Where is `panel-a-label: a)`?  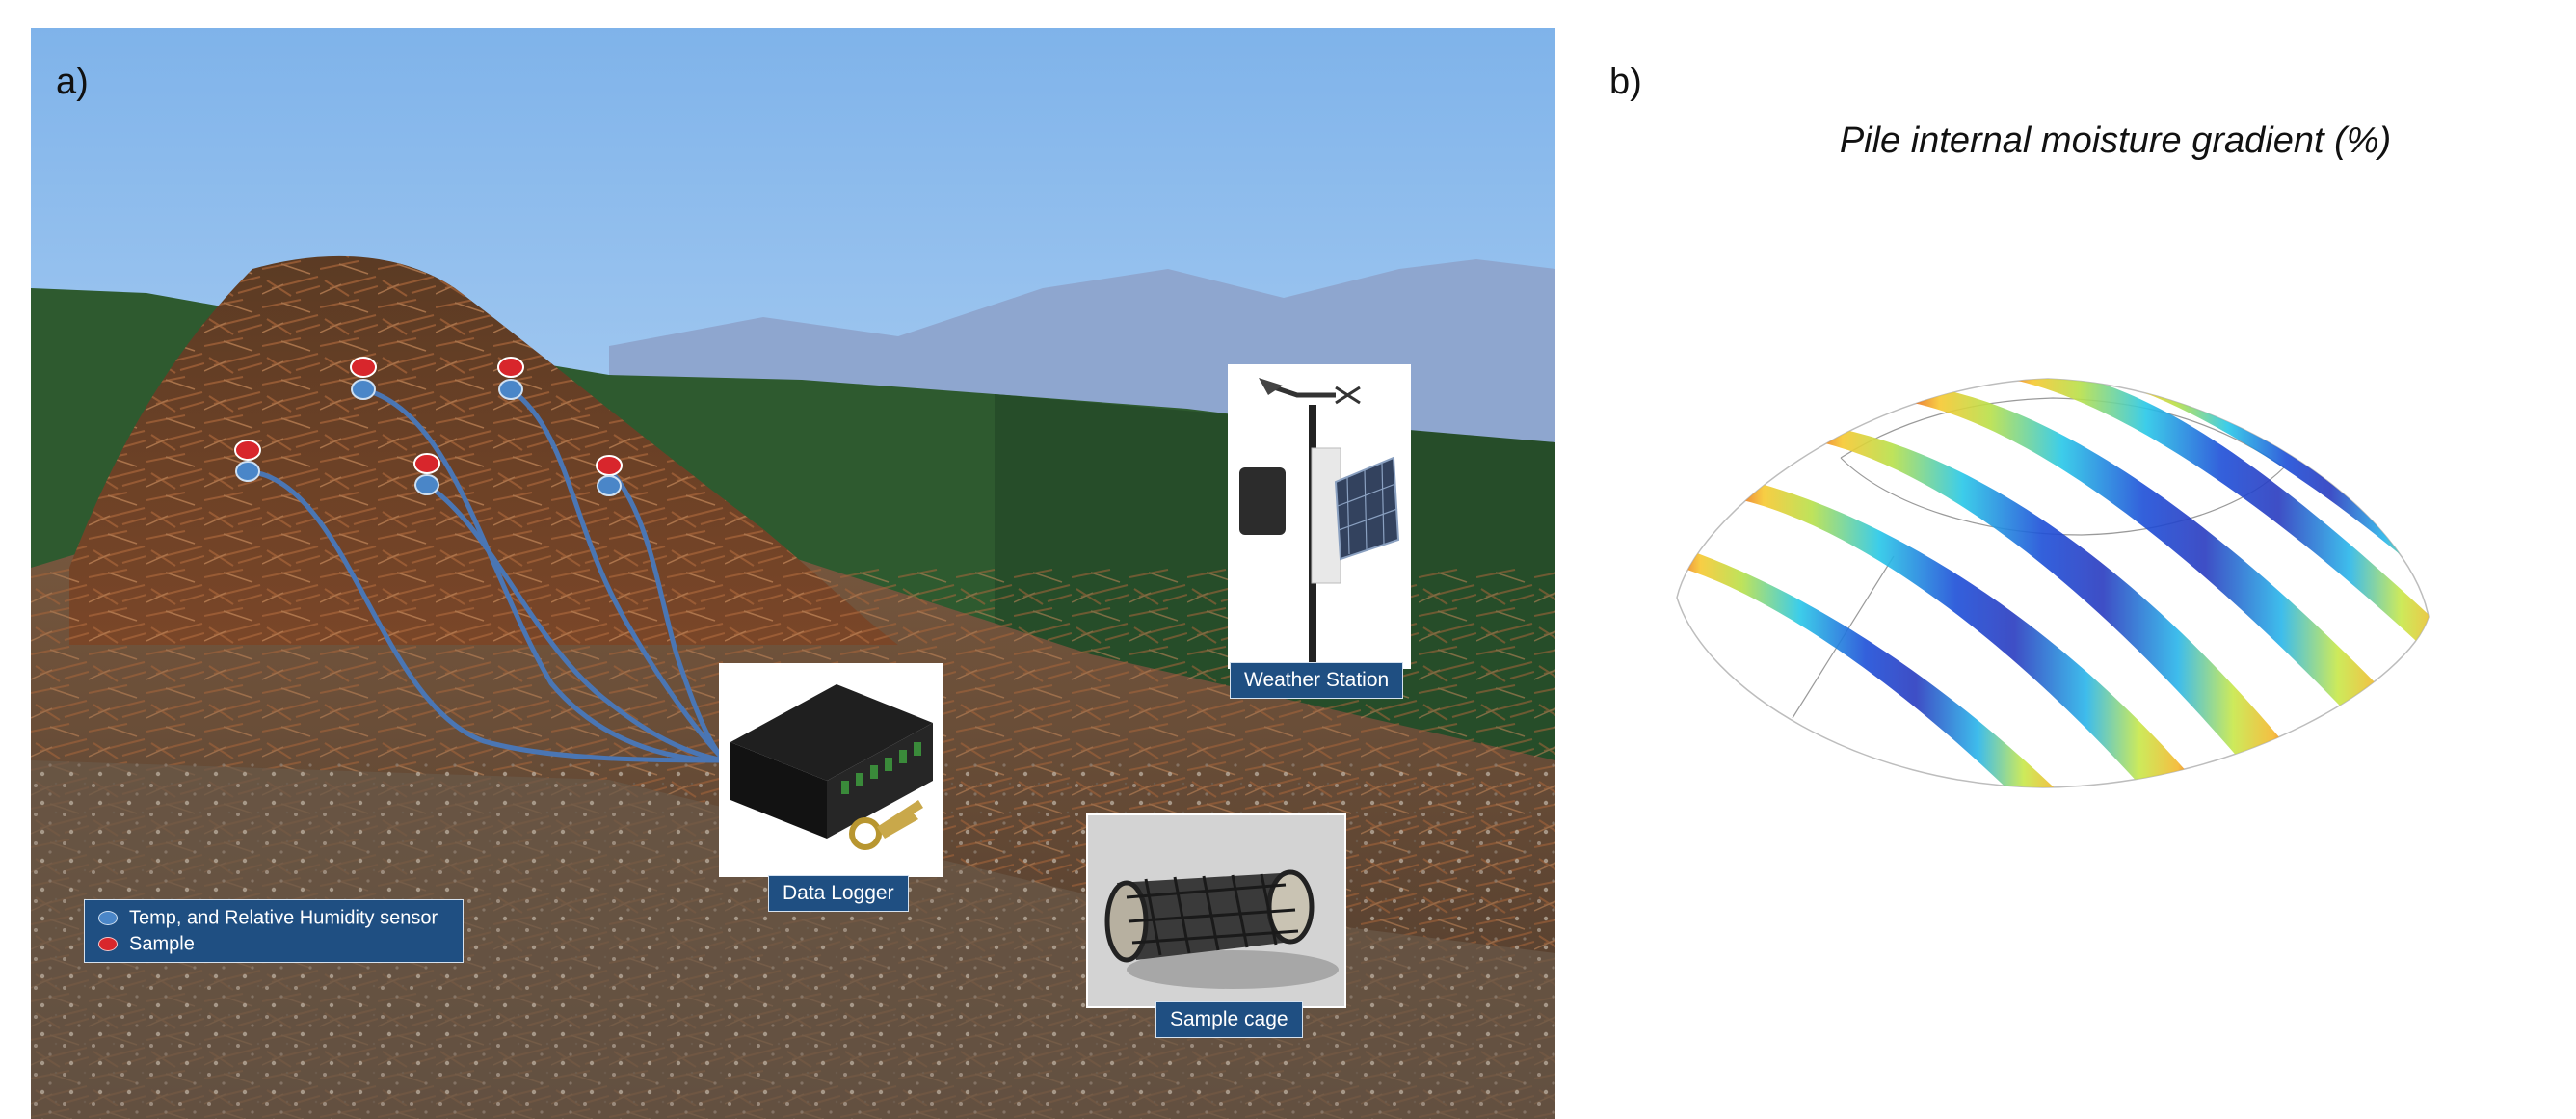 panel-a-label: a) is located at coordinates (72, 82).